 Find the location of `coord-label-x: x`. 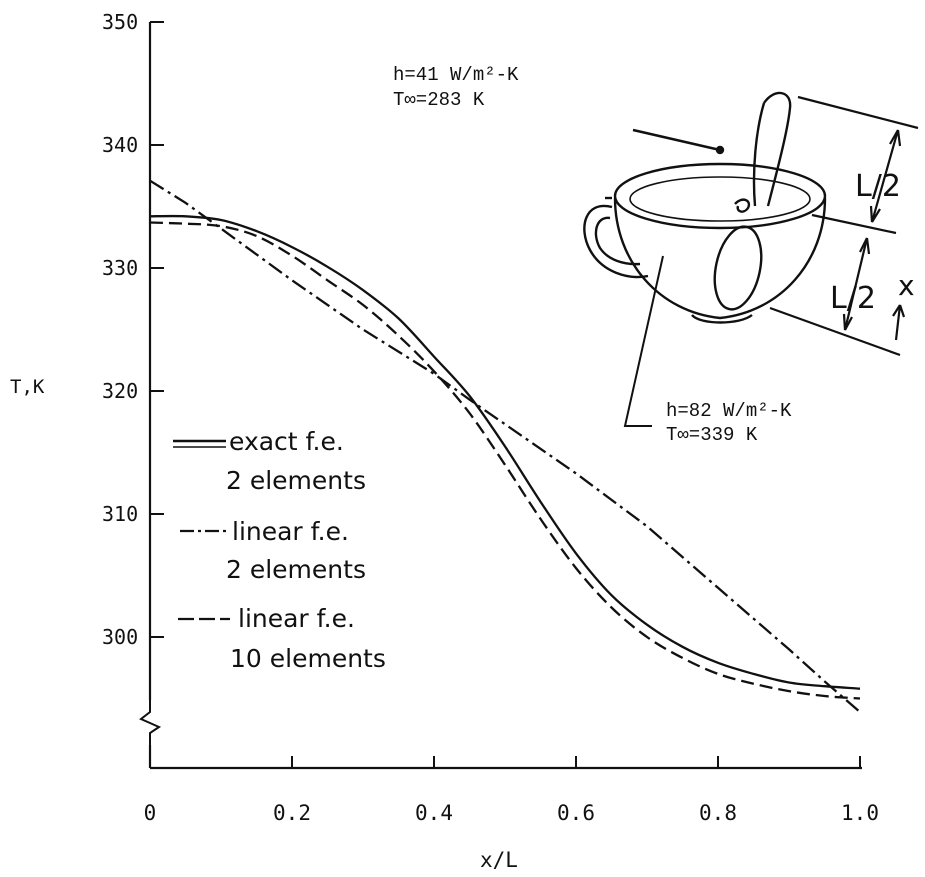

coord-label-x: x is located at coordinates (906, 285).